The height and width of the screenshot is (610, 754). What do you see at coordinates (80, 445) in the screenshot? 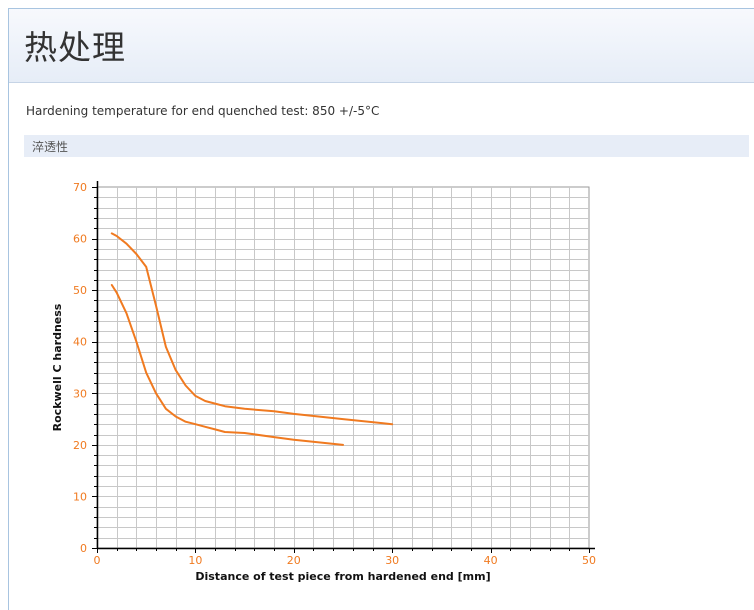
I see `y-tick-label: 20` at bounding box center [80, 445].